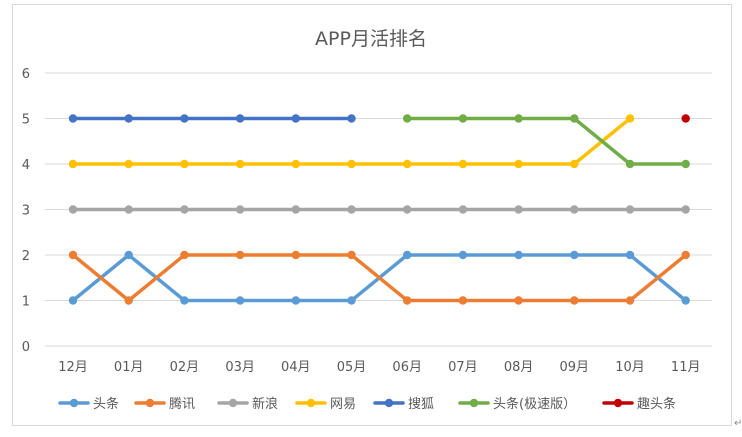  Describe the element at coordinates (463, 367) in the screenshot. I see `x-tick-label: 07月` at that location.